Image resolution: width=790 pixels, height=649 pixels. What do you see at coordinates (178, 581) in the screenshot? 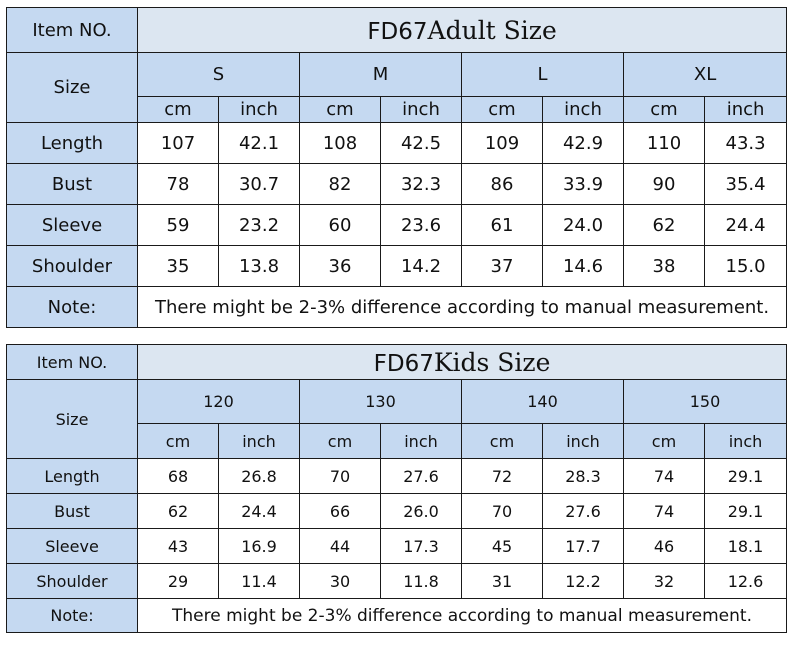
I see `cell-value: 29` at bounding box center [178, 581].